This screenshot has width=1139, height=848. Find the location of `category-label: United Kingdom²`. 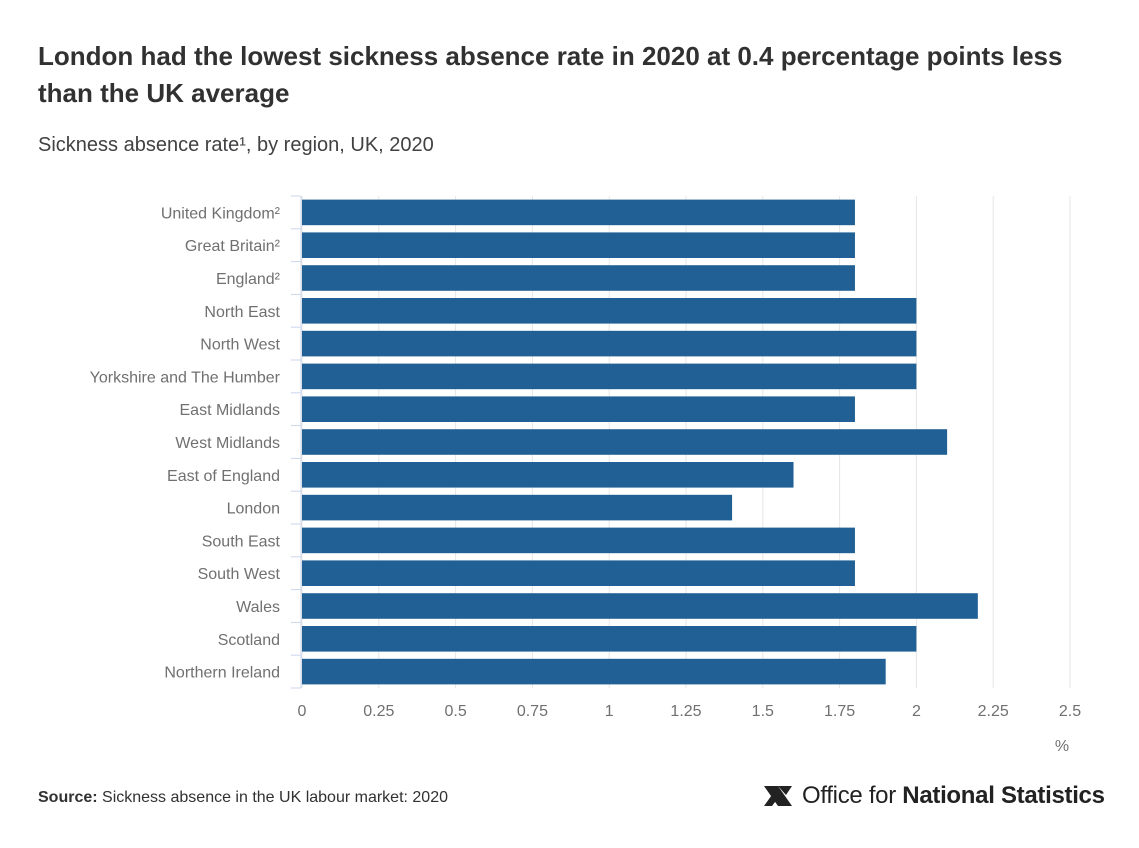

category-label: United Kingdom² is located at coordinates (221, 213).